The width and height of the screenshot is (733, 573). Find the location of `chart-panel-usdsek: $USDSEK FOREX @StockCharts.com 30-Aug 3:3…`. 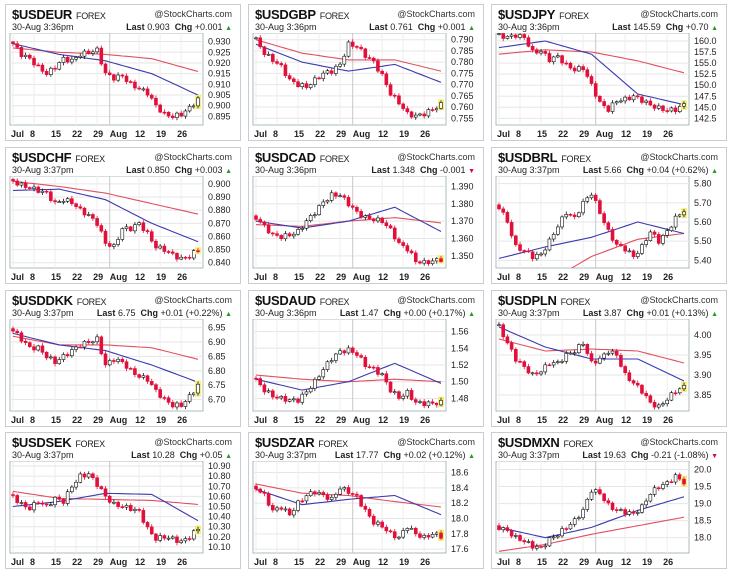

chart-panel-usdsek: $USDSEK FOREX @StockCharts.com 30-Aug 3:3… is located at coordinates (123, 500).